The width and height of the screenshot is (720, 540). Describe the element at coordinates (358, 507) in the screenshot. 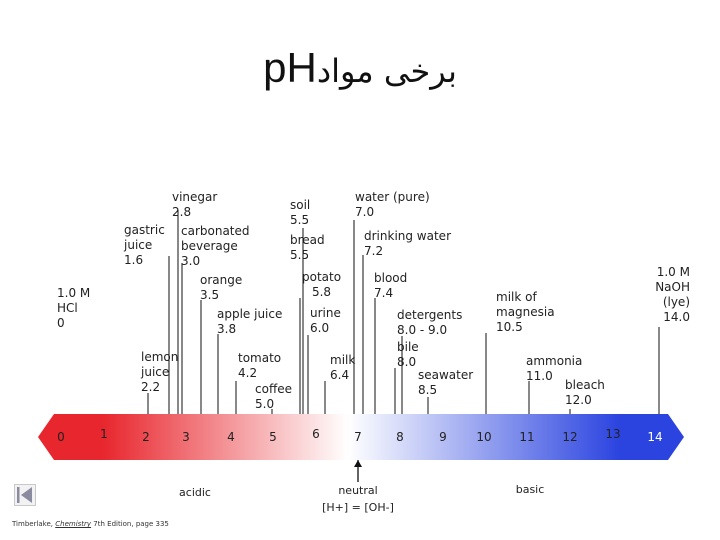

I see `neutral-formula: [H+] = [OH-]` at that location.